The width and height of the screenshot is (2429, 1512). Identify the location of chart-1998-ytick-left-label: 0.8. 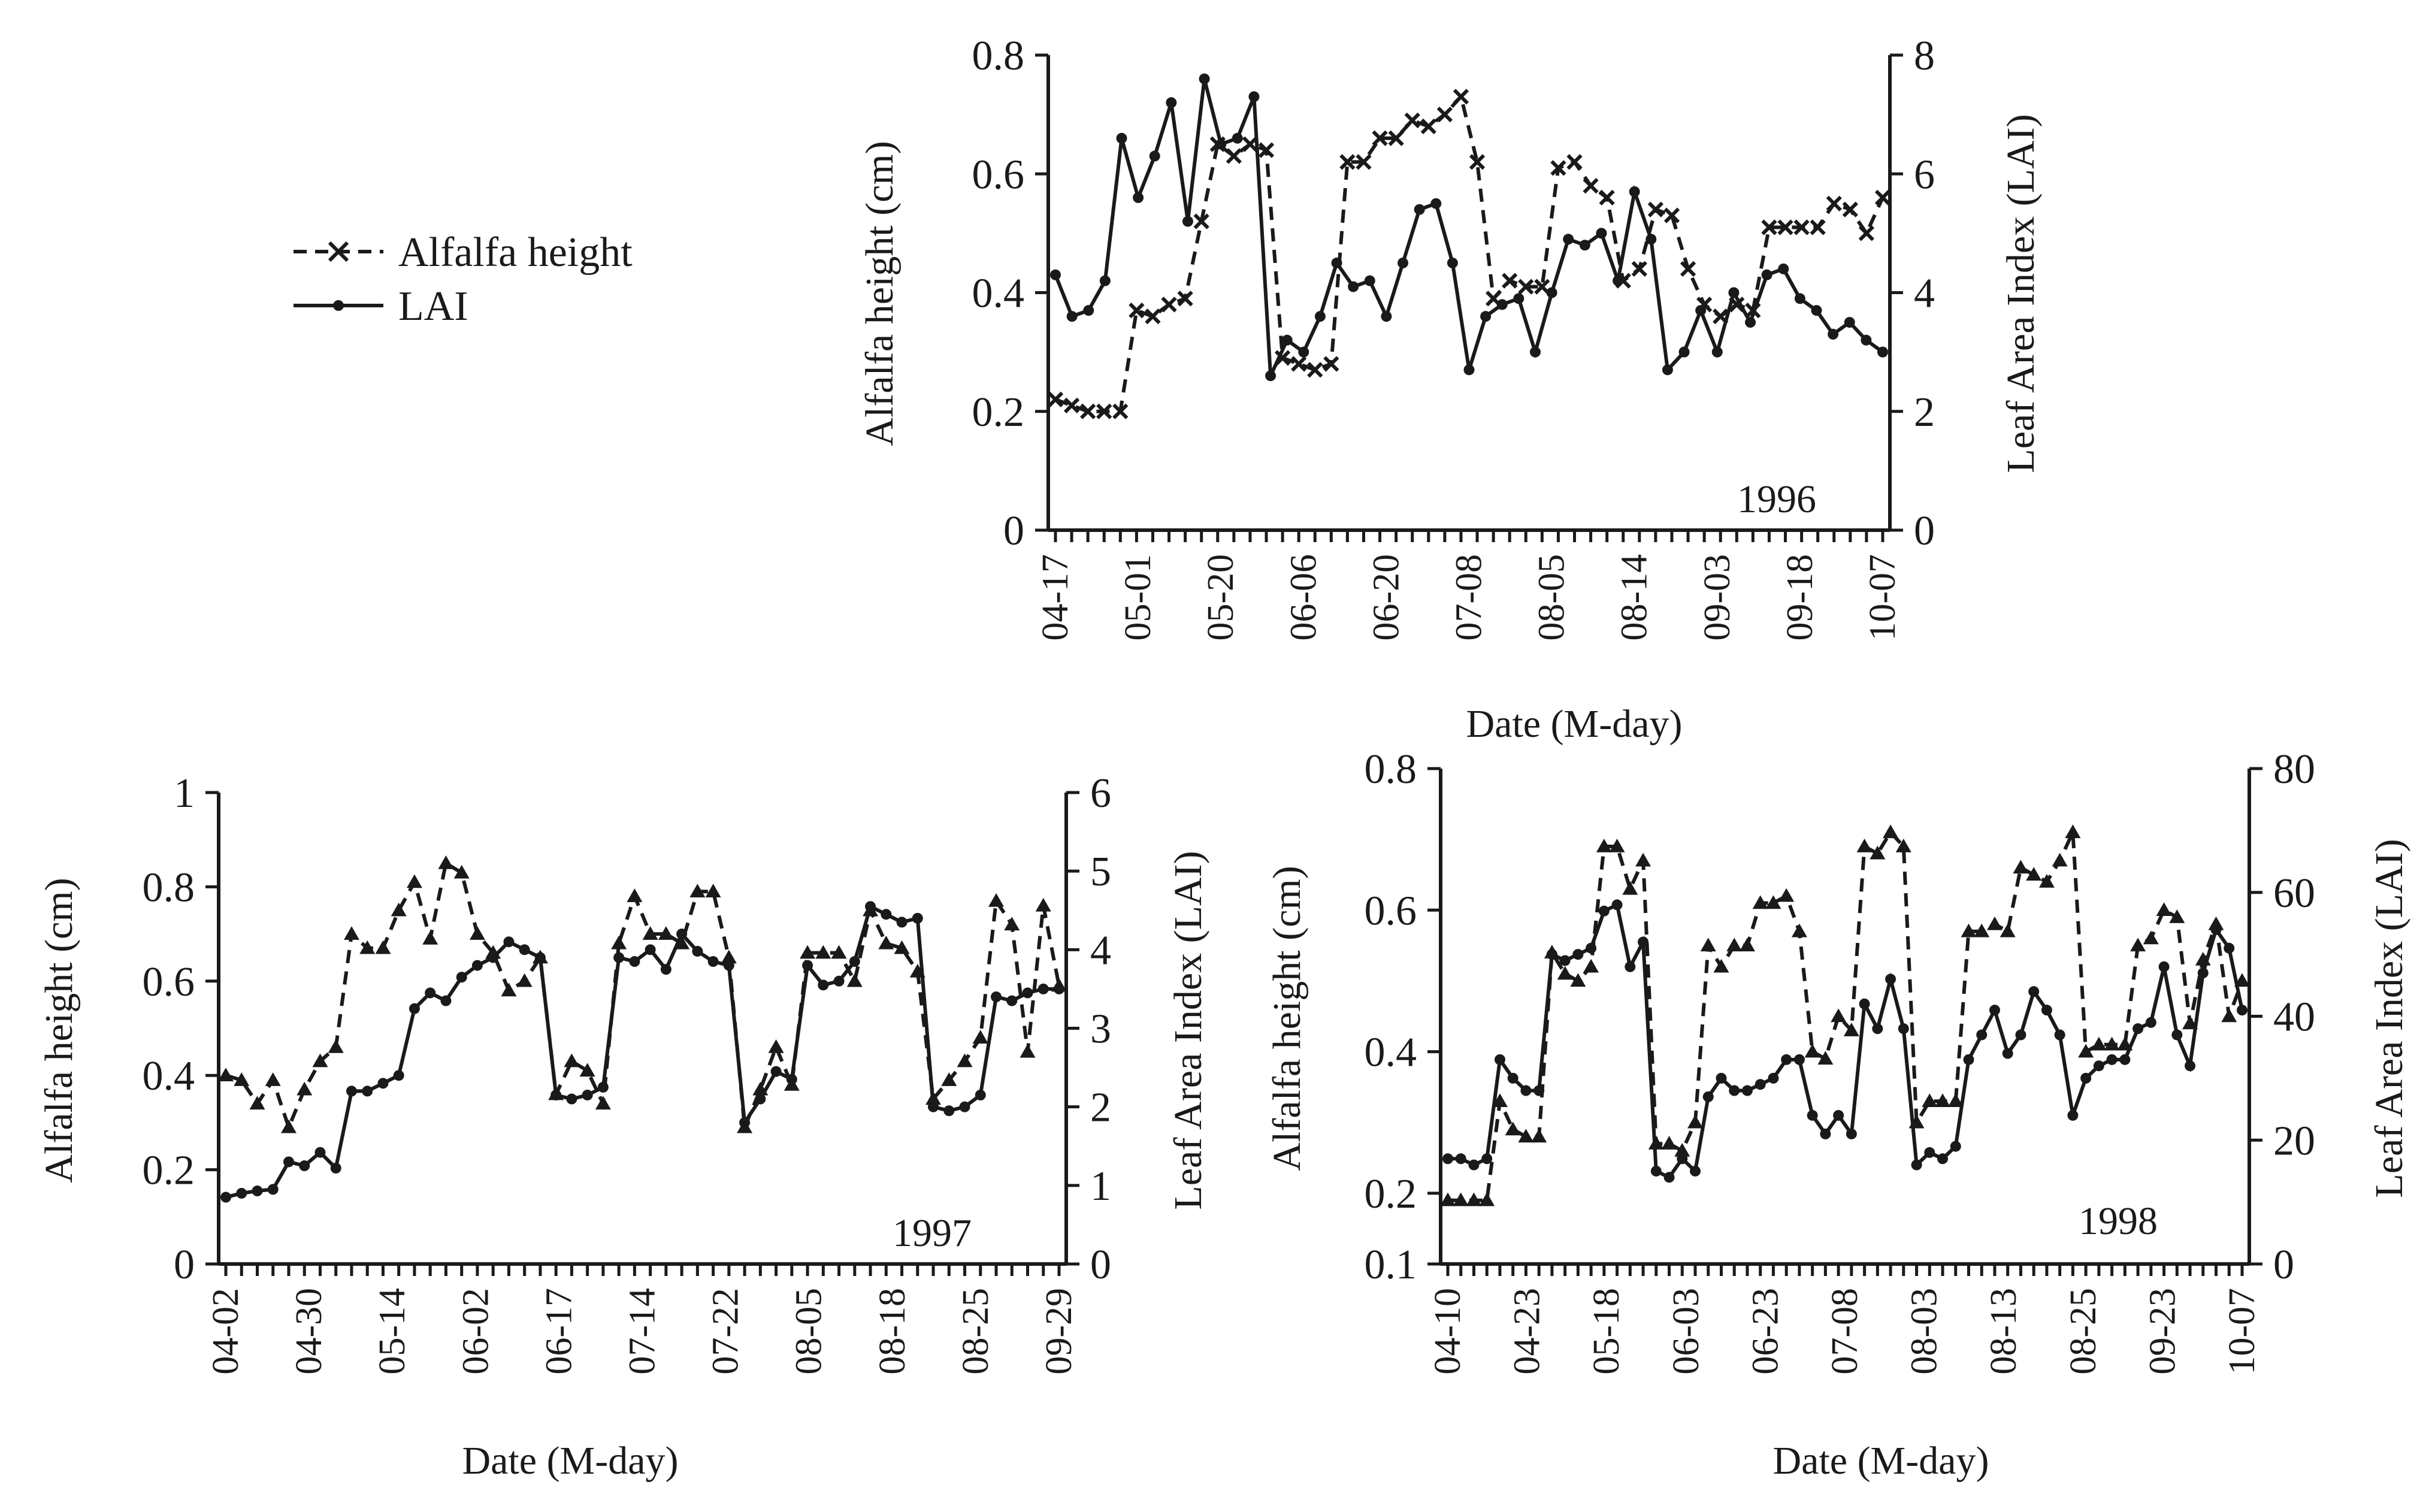
(1391, 769).